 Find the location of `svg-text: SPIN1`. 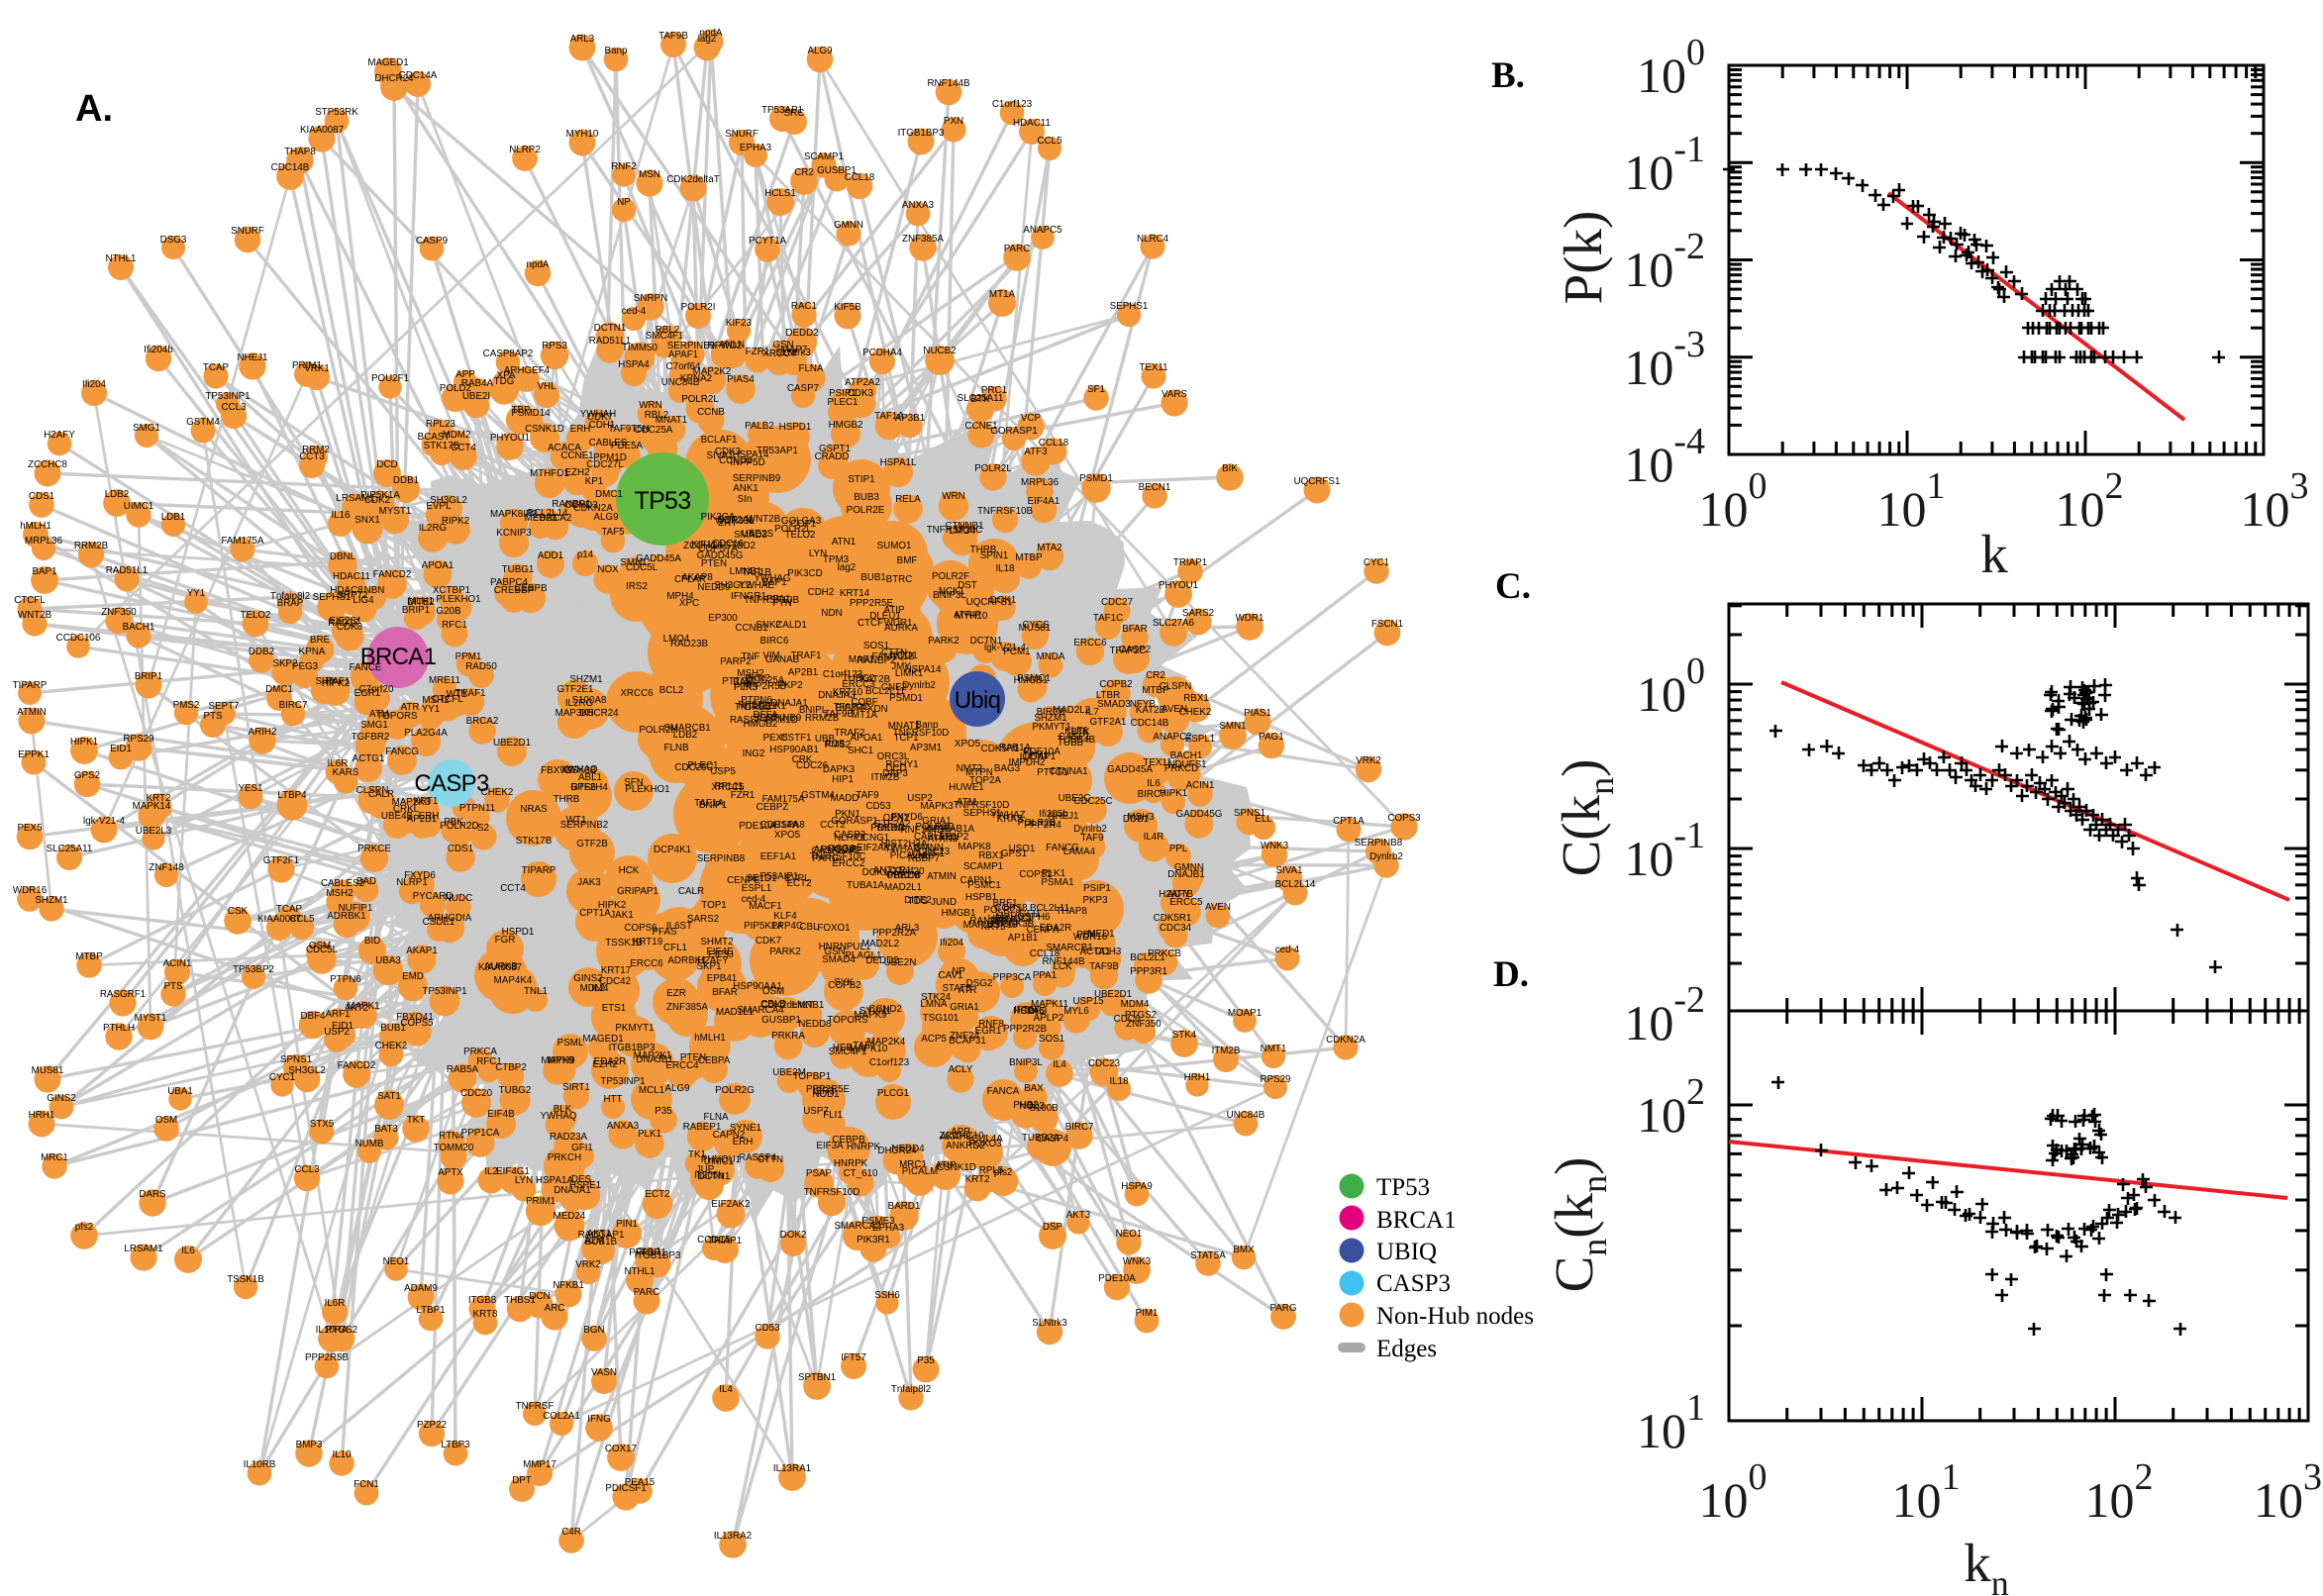

svg-text: SPIN1 is located at coordinates (994, 555).